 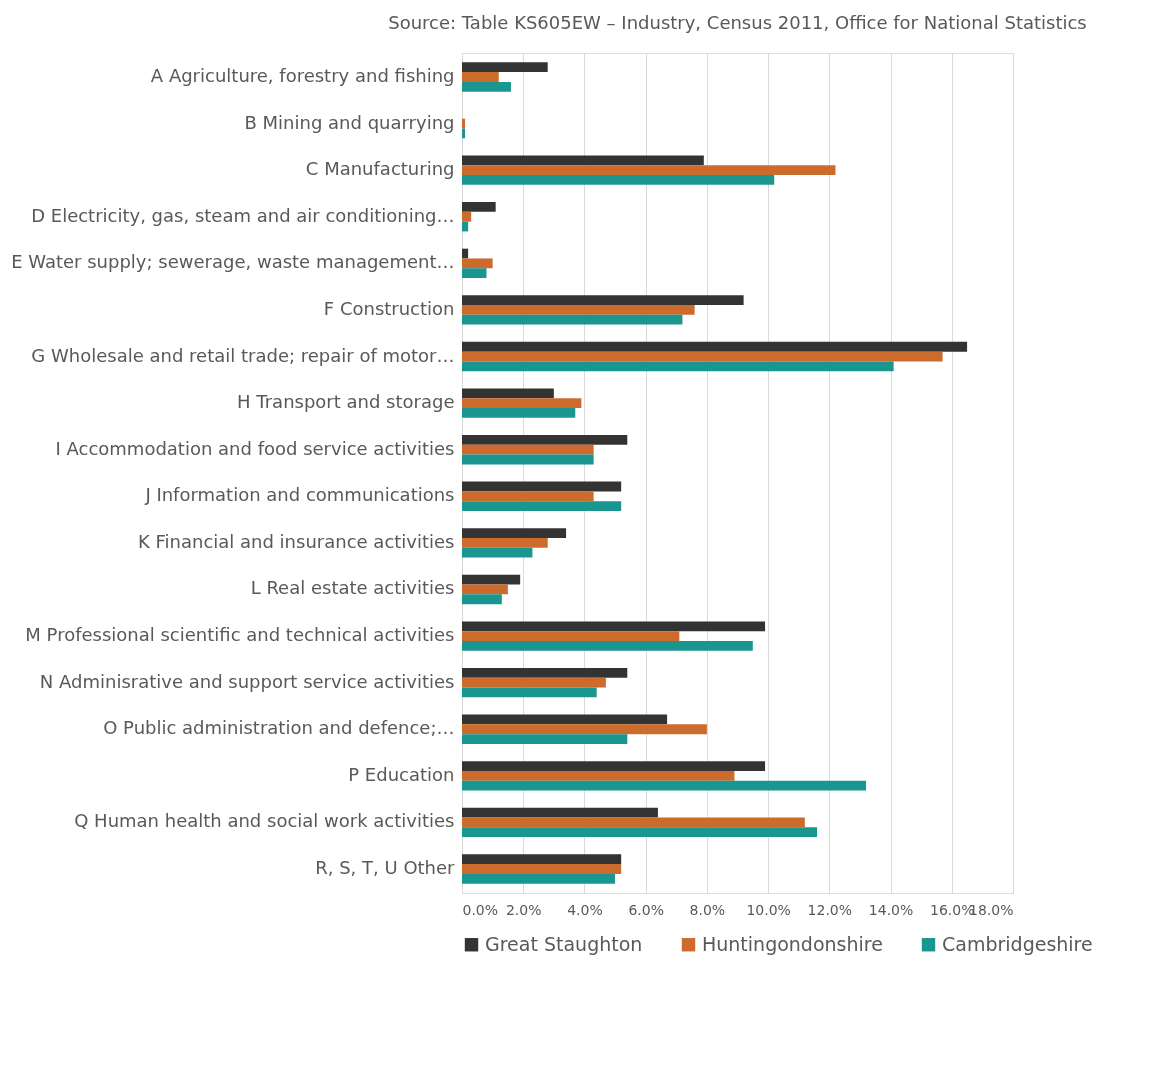 What do you see at coordinates (792, 943) in the screenshot?
I see `legend-label: Huntingondonshire` at bounding box center [792, 943].